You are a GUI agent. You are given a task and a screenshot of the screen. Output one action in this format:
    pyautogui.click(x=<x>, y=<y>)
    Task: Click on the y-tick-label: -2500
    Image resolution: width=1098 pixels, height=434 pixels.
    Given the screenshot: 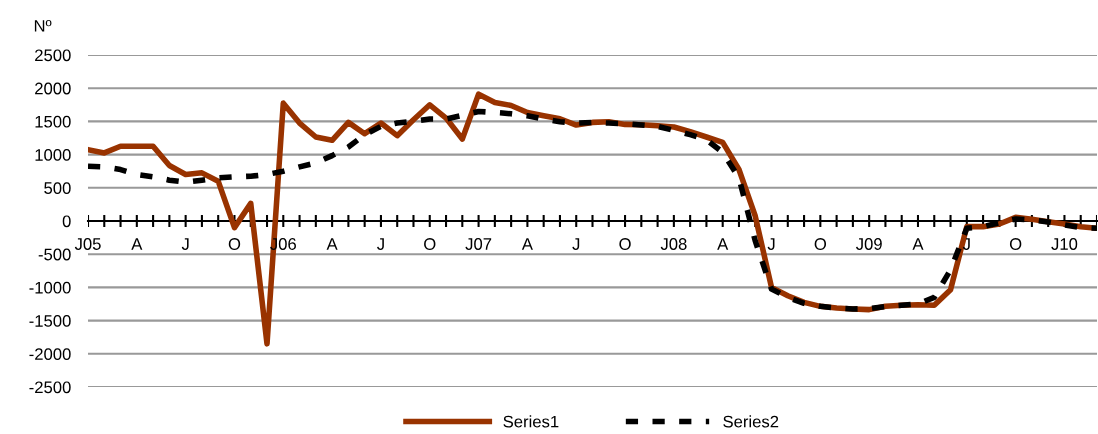 What is the action you would take?
    pyautogui.click(x=50, y=387)
    